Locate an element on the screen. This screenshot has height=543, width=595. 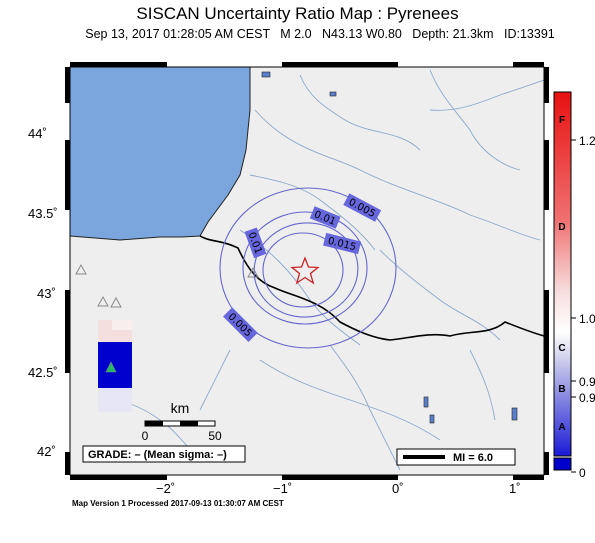
grade-box: GRADE: – (Mean sigma: –) is located at coordinates (164, 454).